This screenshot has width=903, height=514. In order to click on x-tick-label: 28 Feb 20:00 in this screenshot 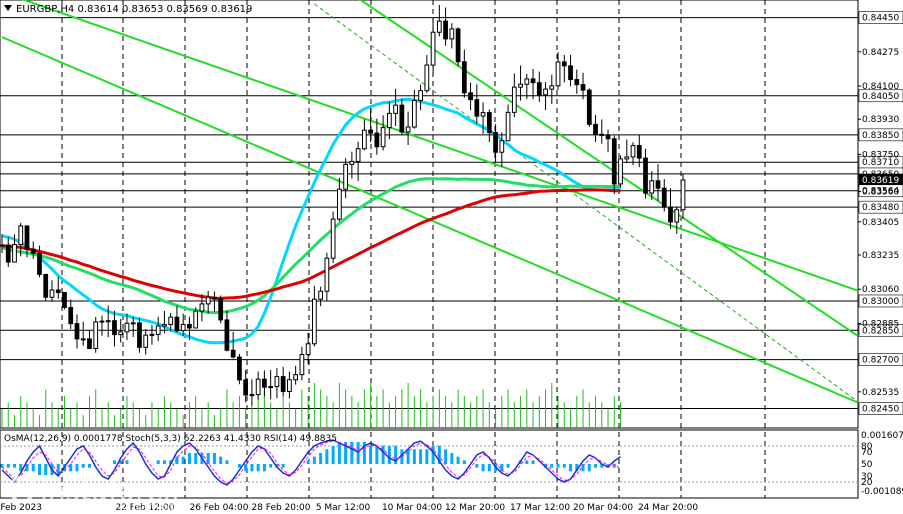, I will do `click(280, 508)`.